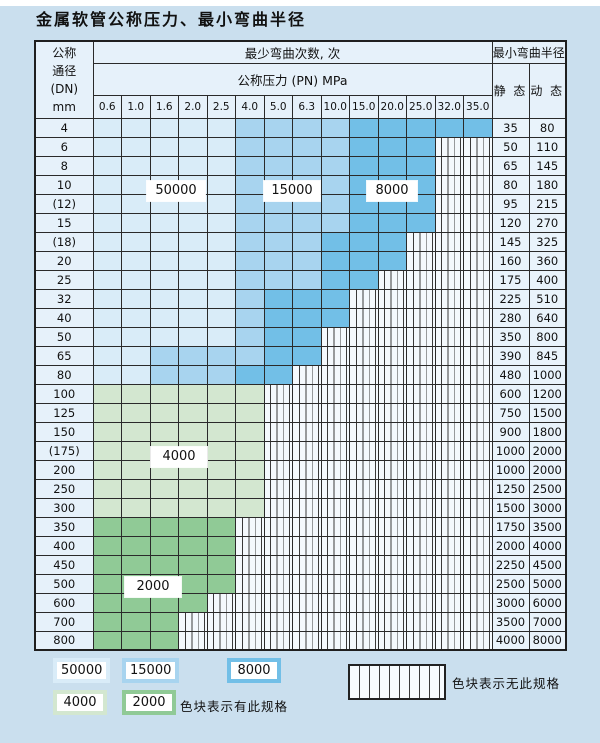 The image size is (600, 743). I want to click on pressure-value-header: 5.0, so click(278, 106).